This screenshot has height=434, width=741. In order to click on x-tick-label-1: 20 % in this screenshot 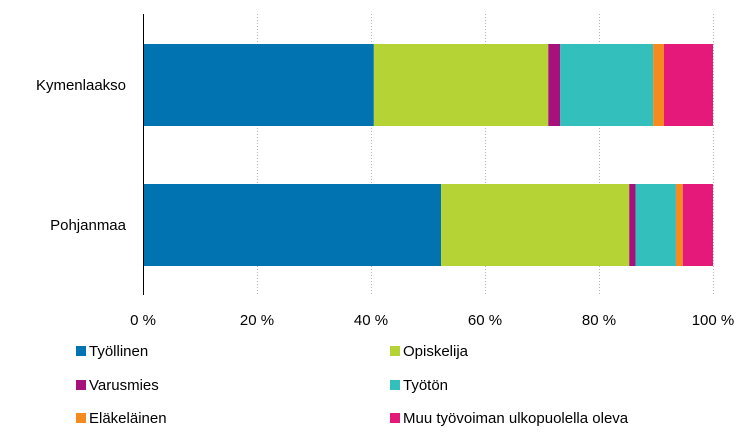, I will do `click(257, 320)`.